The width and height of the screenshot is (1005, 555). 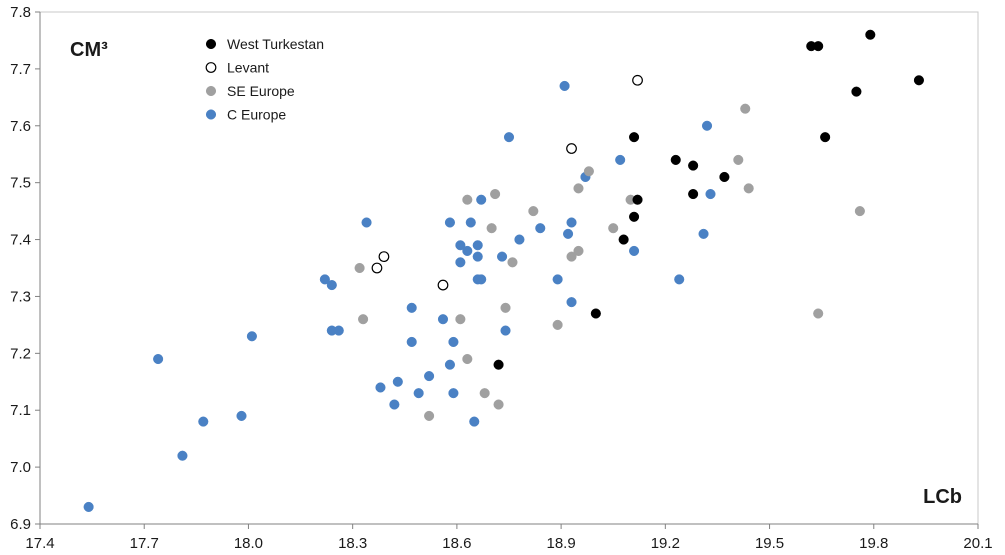 I want to click on legend-label-se-europe: SE Europe, so click(x=261, y=91).